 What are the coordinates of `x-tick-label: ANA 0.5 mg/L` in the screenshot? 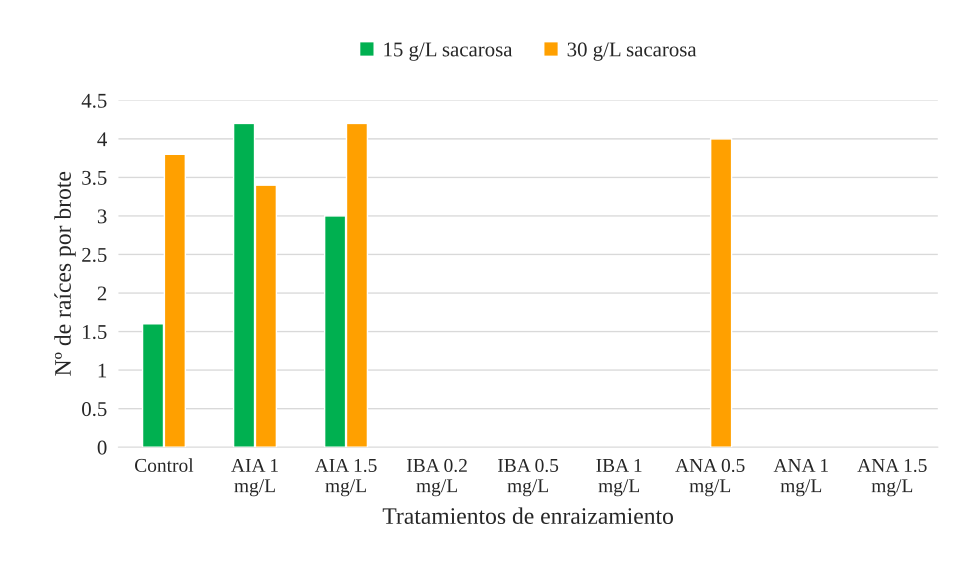 It's located at (710, 477).